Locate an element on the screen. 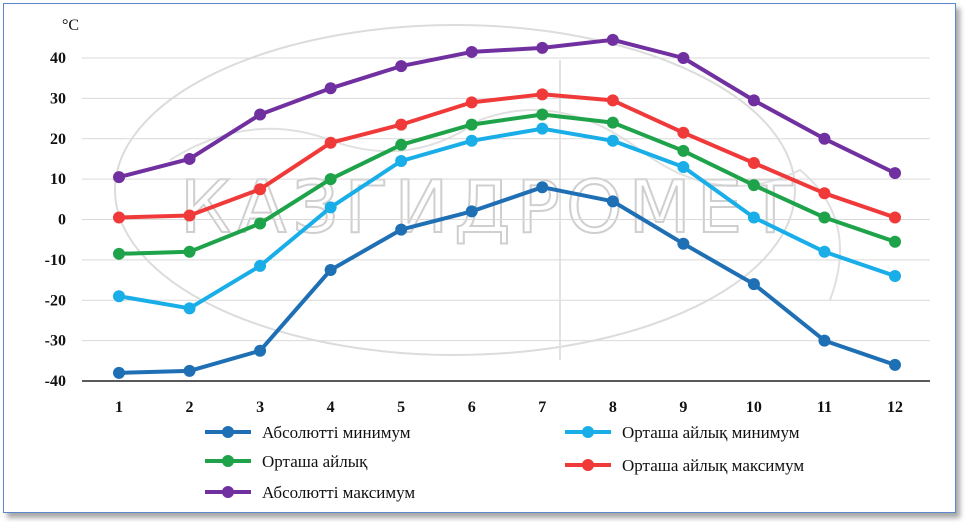  x-tick-label: 6 is located at coordinates (472, 407).